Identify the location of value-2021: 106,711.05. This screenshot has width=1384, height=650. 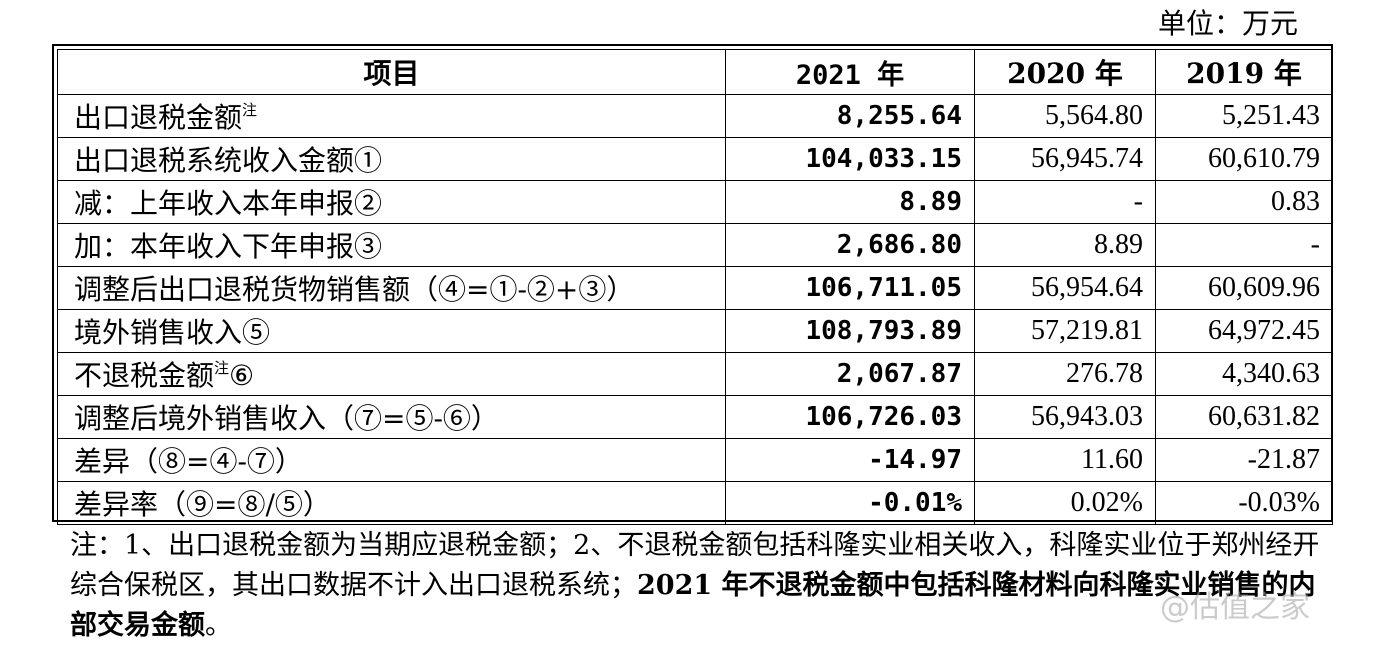
(850, 288).